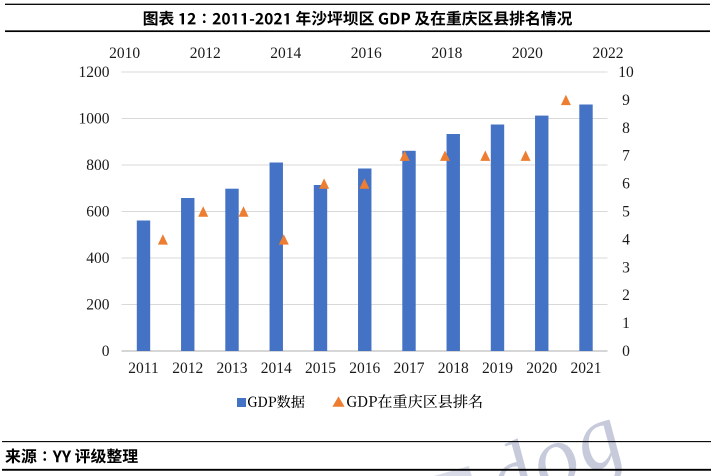  What do you see at coordinates (497, 368) in the screenshot?
I see `svg-text: 2019` at bounding box center [497, 368].